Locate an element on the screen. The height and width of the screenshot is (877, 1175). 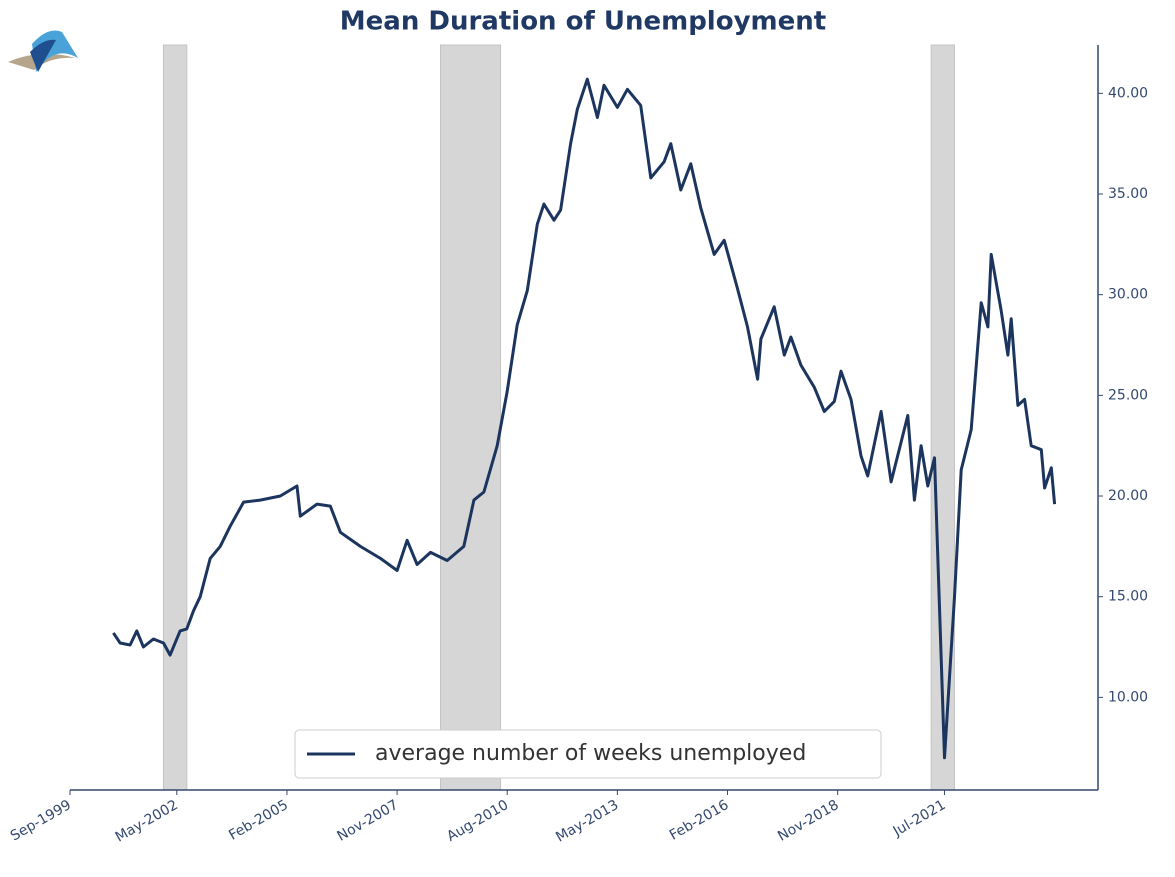
x-tick-label: Aug-2010 is located at coordinates (477, 821).